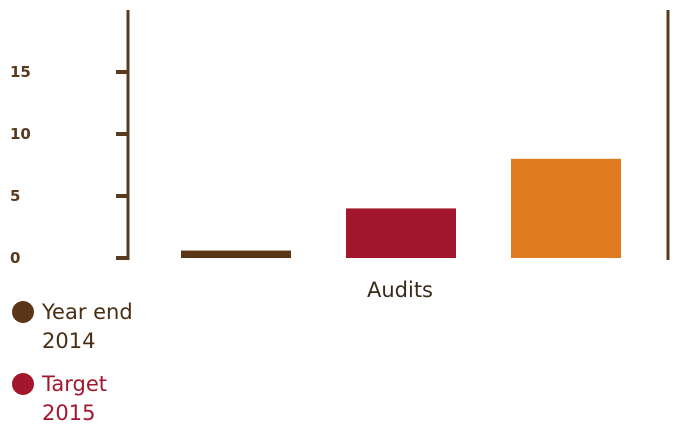 The image size is (677, 428). I want to click on legend-label: Year end 2014, so click(87, 326).